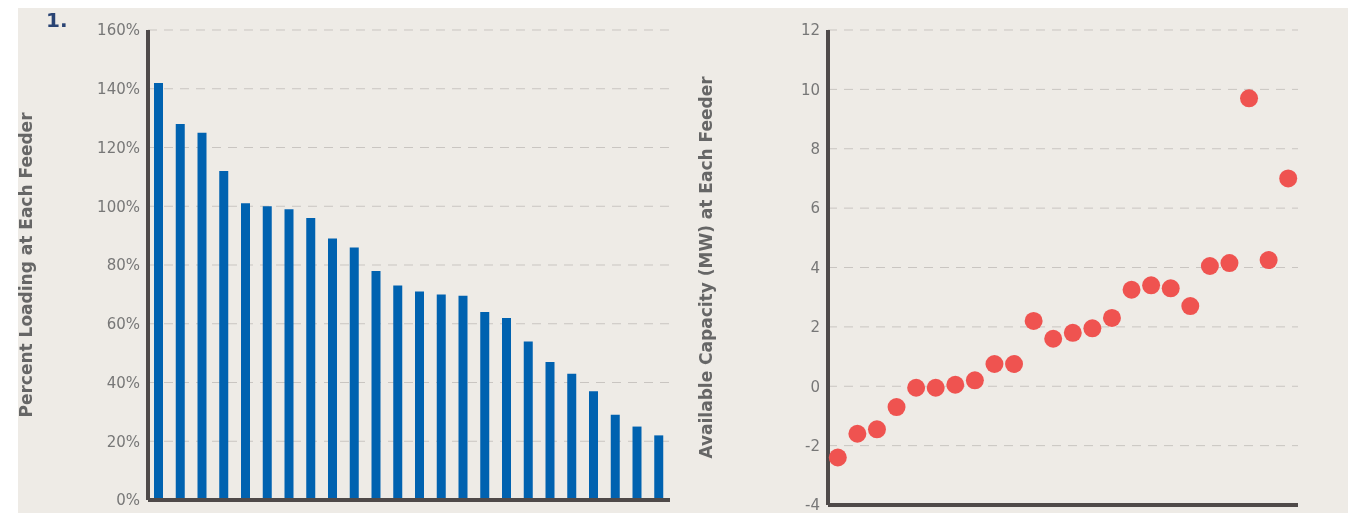  I want to click on y-tick-label: 140%, so click(118, 89).